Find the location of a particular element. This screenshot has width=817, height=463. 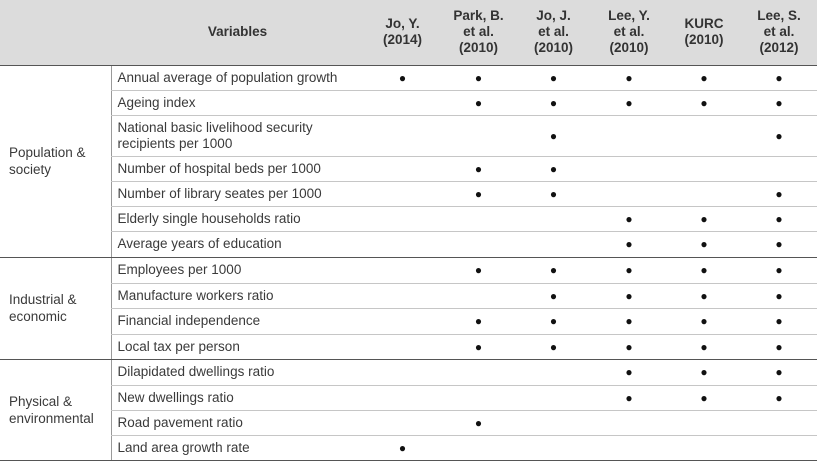

group-label: Population & society is located at coordinates (55, 161).